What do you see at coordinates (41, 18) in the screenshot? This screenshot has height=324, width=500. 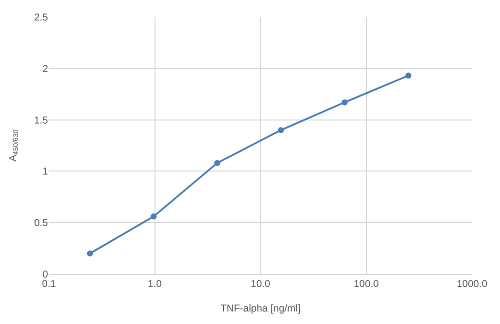 I see `y-tick-label: 2.5` at bounding box center [41, 18].